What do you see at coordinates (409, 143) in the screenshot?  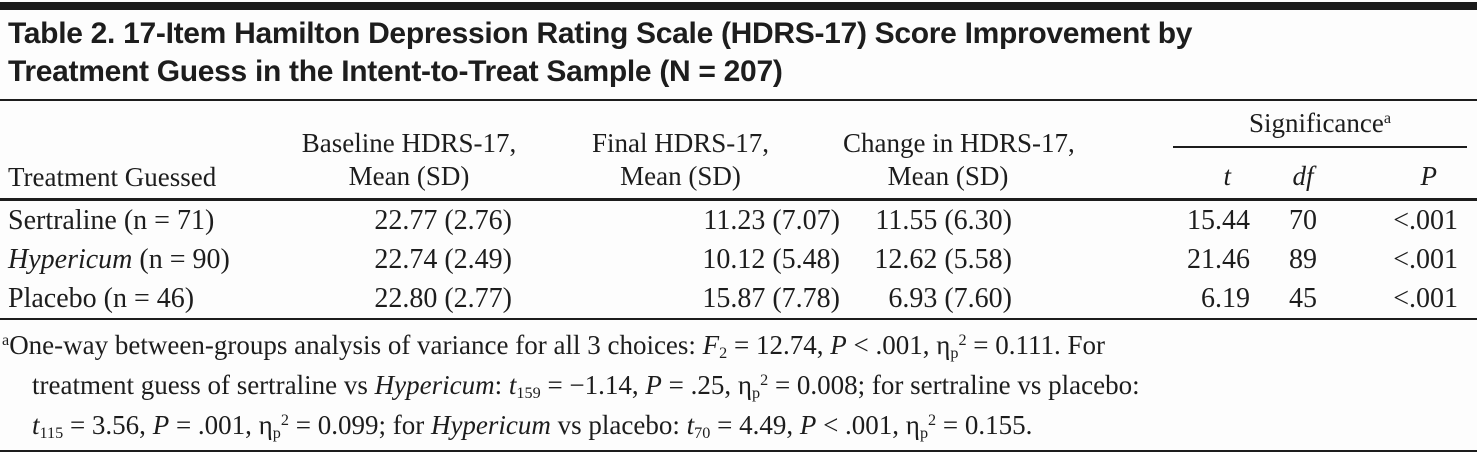 I see `column-header-baseline-line1: Baseline HDRS-17,` at bounding box center [409, 143].